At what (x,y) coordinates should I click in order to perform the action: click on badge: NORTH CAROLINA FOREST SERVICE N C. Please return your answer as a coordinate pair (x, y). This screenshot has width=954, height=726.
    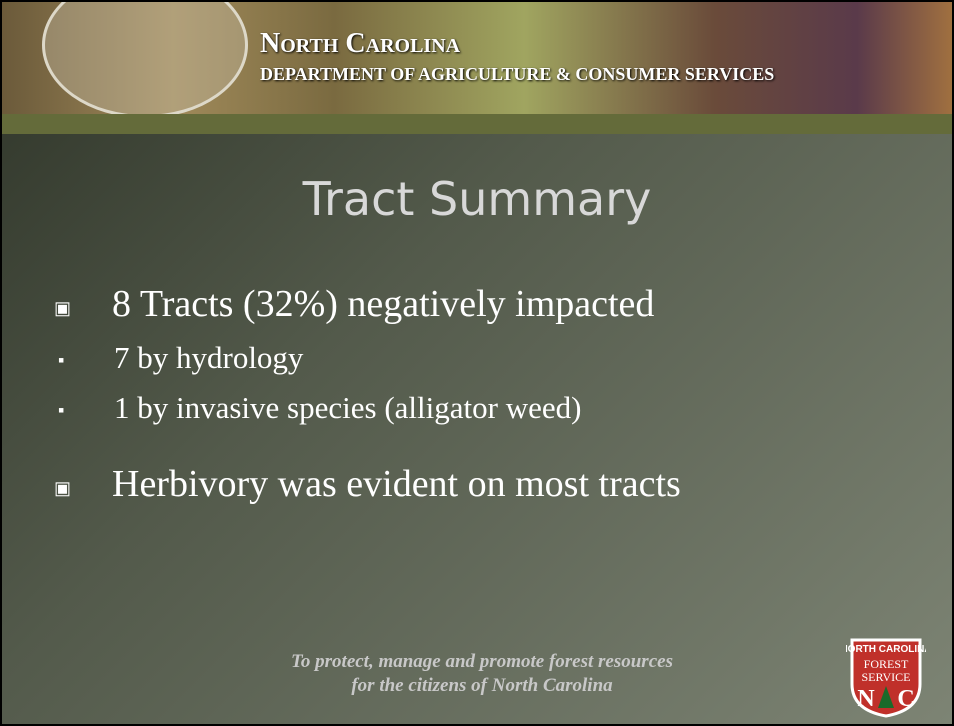
    Looking at the image, I should click on (886, 678).